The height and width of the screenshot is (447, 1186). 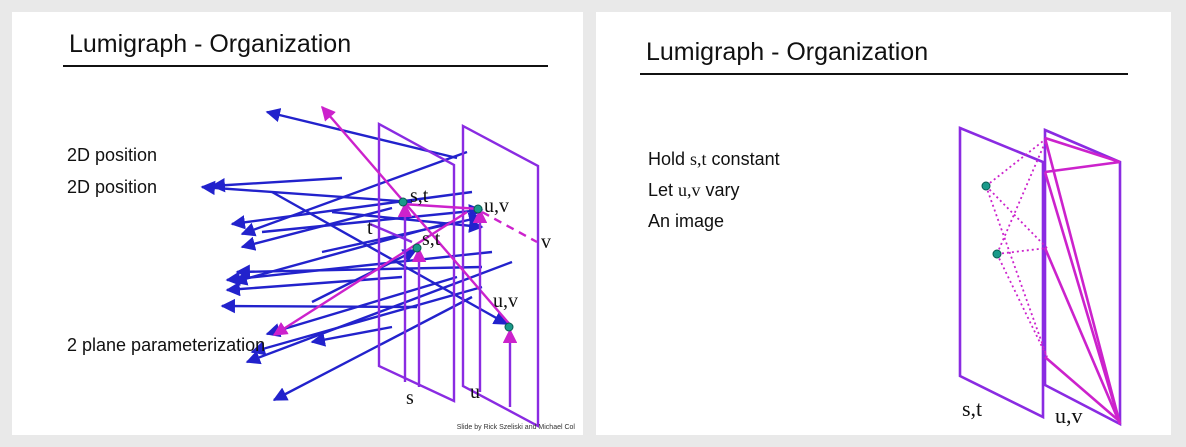 What do you see at coordinates (210, 44) in the screenshot?
I see `left-slide-title: Lumigraph - Organization` at bounding box center [210, 44].